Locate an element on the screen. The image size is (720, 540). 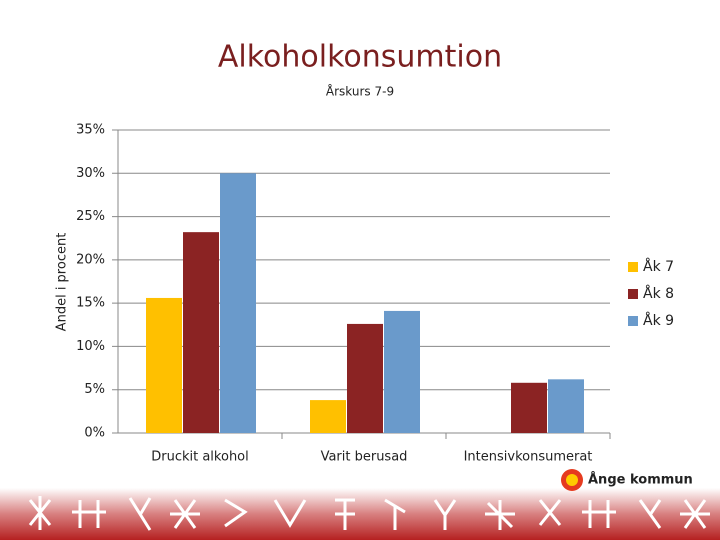
y-tick-label: 25% is located at coordinates (90, 216).